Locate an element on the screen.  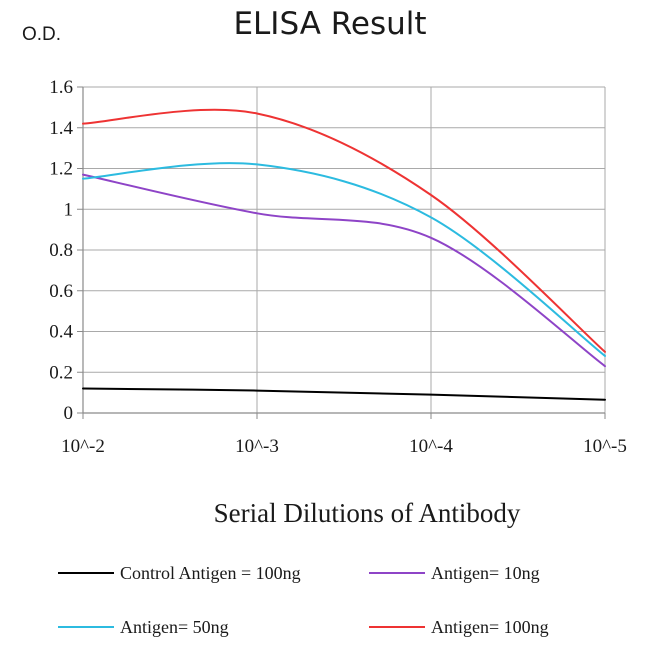
y-tick-label: 1 is located at coordinates (69, 209).